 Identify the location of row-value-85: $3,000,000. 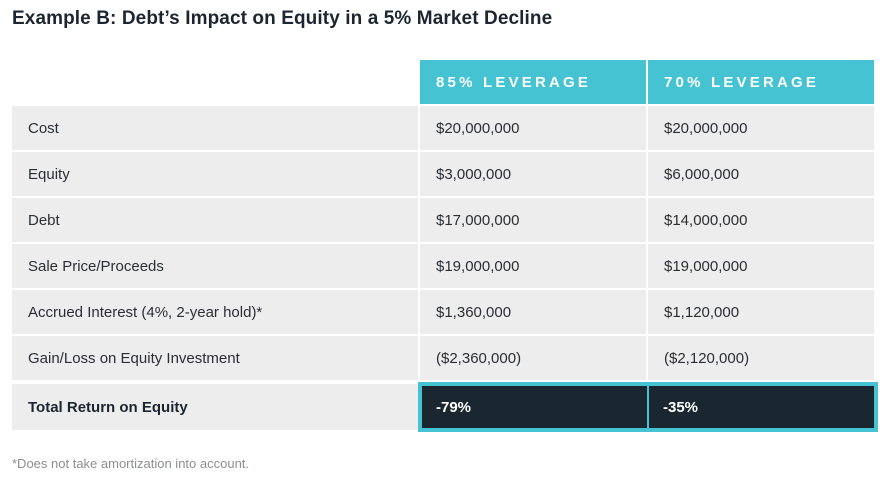
(533, 174).